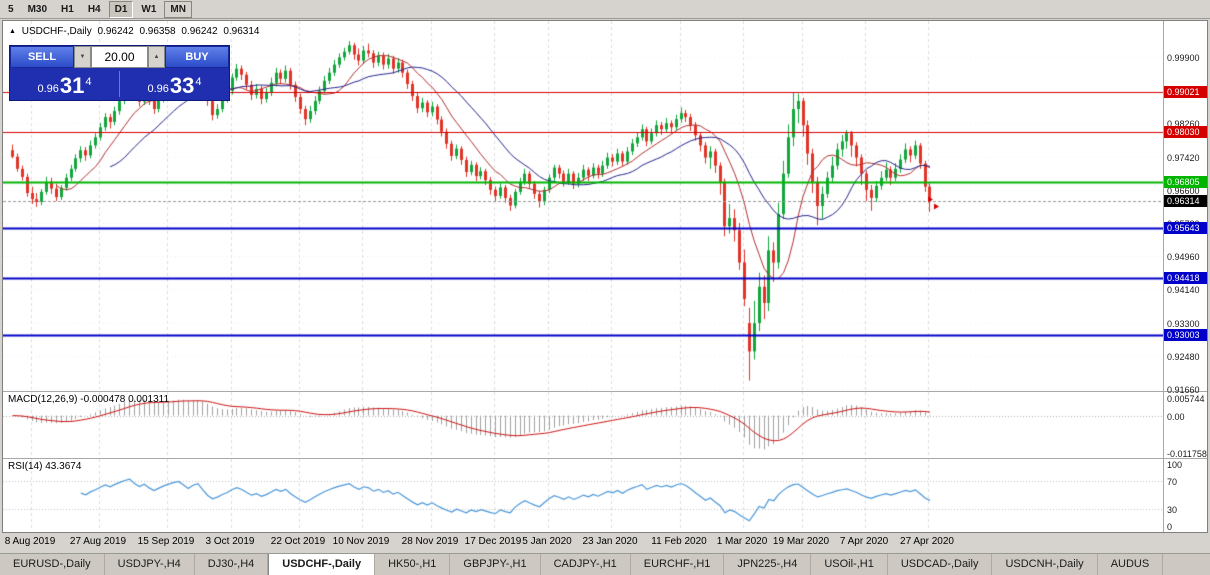  I want to click on chart-symbol-period: USDCHF-,Daily, so click(56, 31).